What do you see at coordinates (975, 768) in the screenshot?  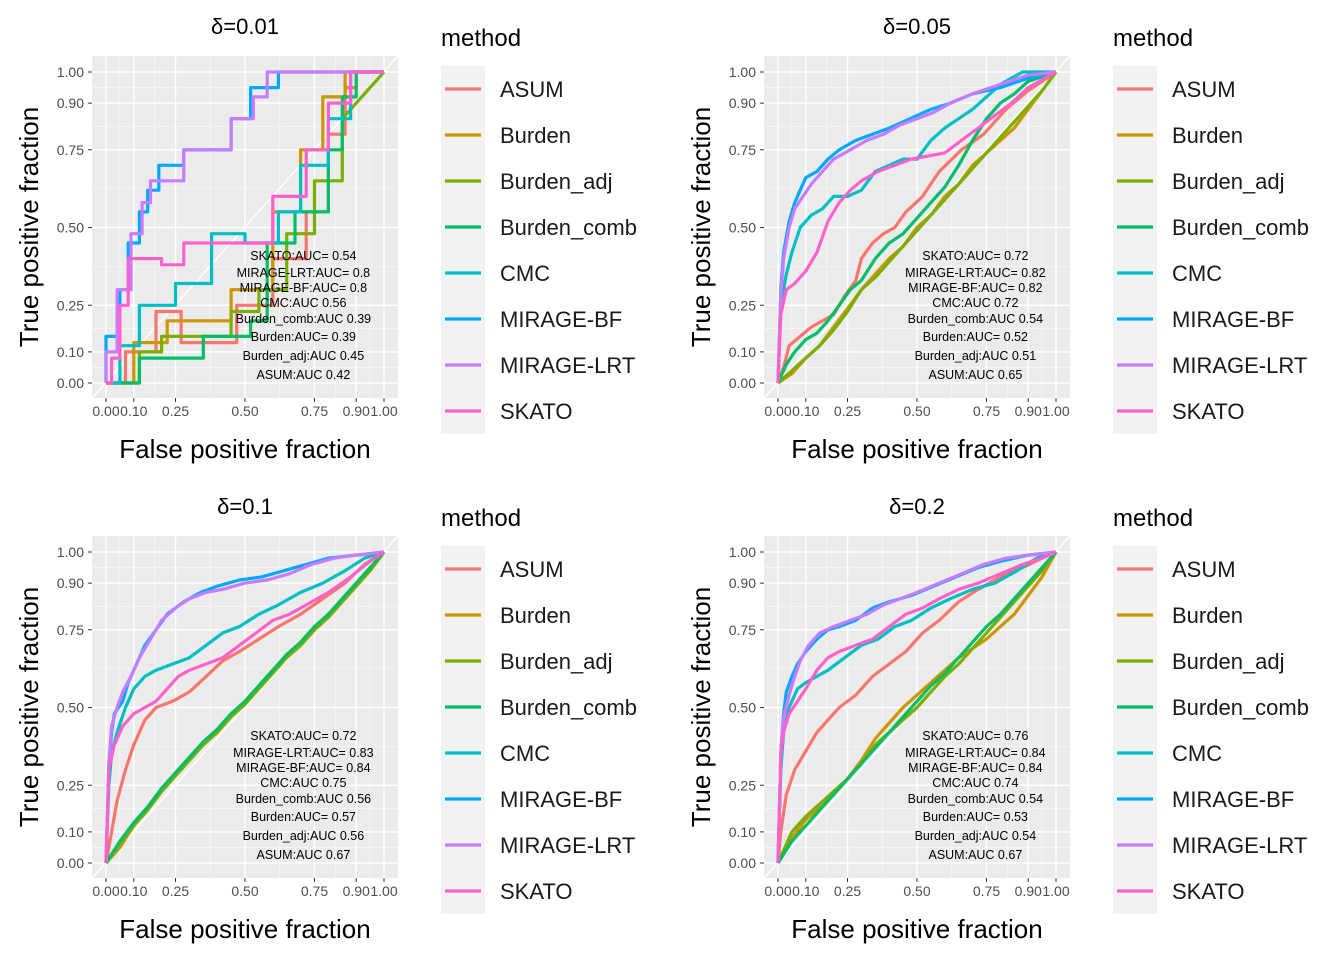 I see `auc-annotation: MIRAGE-BF:AUC= 0.84` at bounding box center [975, 768].